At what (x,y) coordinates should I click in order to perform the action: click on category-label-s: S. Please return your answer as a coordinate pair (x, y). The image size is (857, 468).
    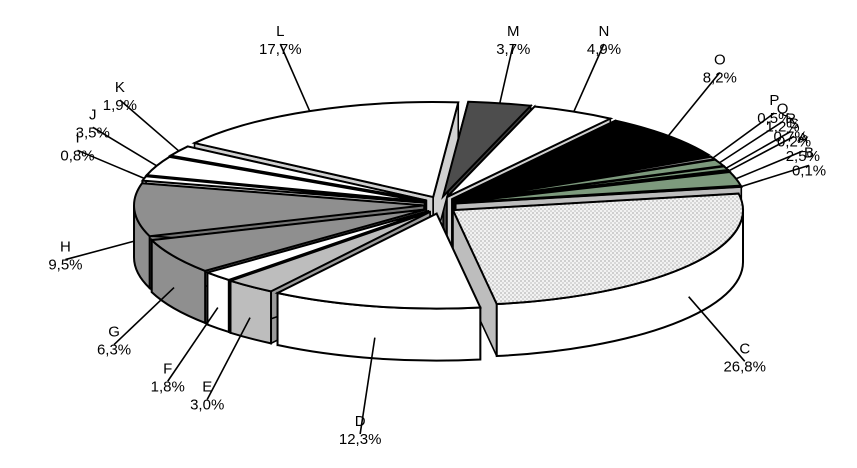
    Looking at the image, I should click on (794, 123).